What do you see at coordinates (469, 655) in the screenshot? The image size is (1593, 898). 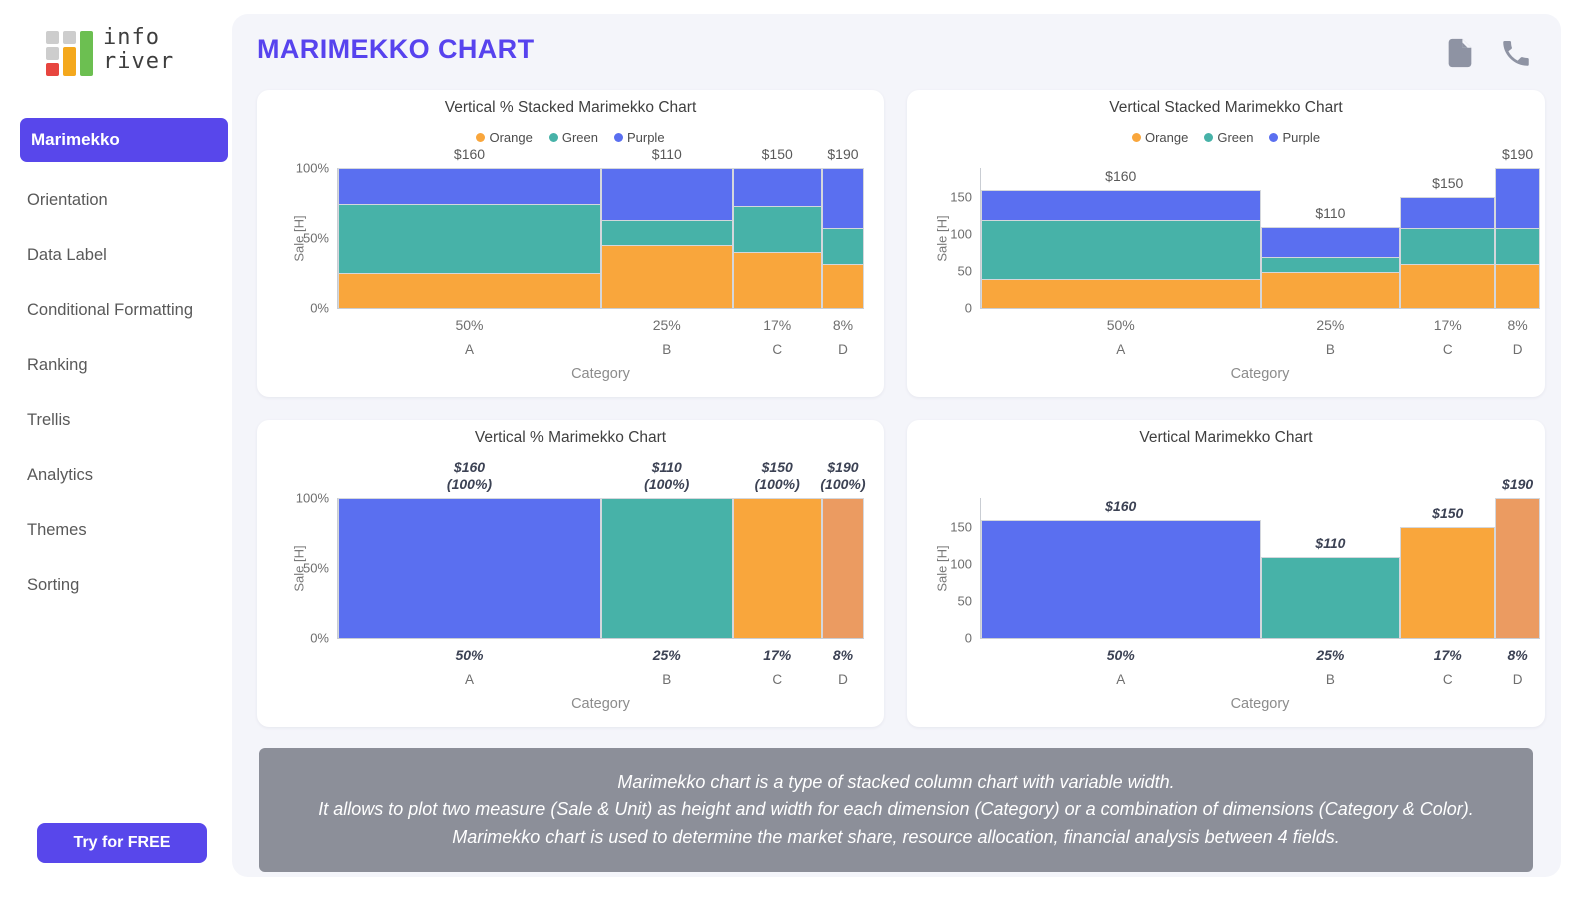 I see `x-width-label: 50%` at bounding box center [469, 655].